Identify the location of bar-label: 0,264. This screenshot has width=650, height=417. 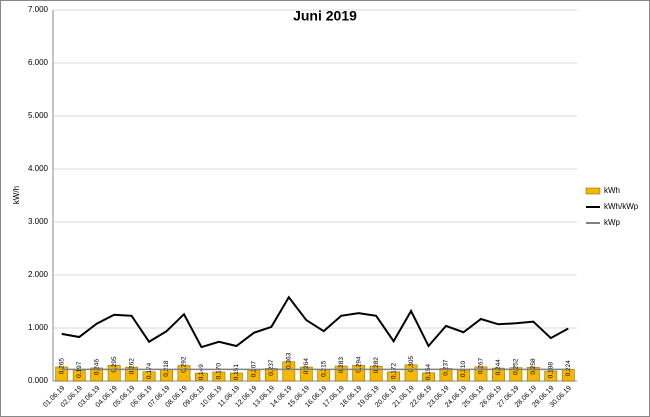
(306, 366).